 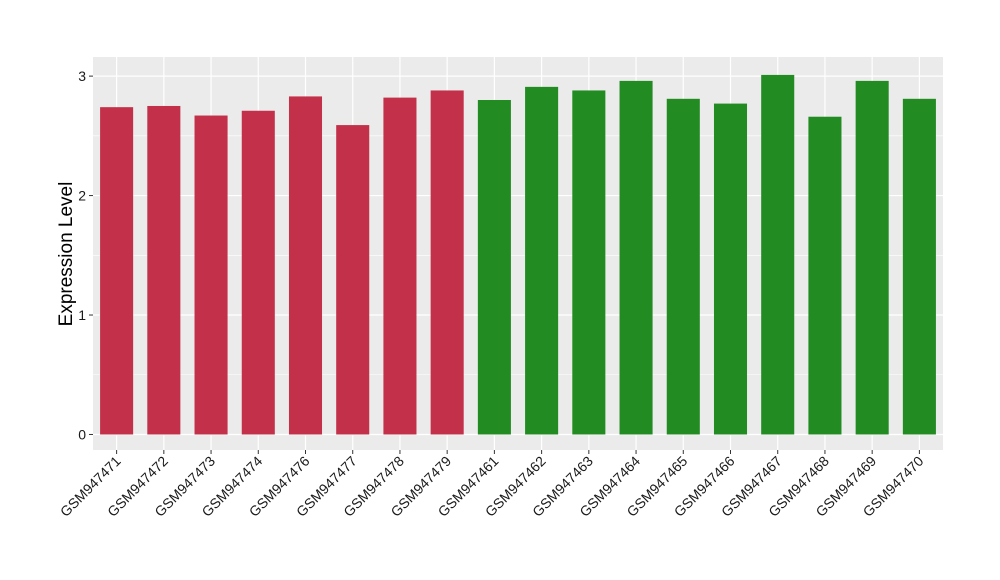 I want to click on bar-GSM947463, so click(x=589, y=262).